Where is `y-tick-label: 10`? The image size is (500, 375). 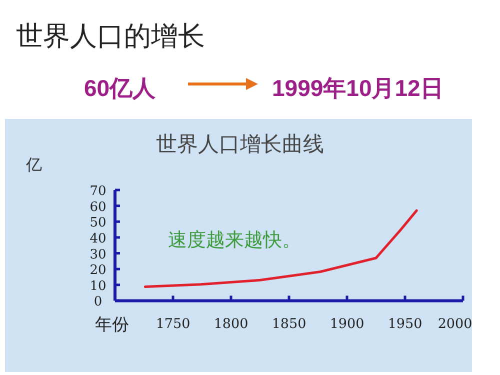 y-tick-label: 10 is located at coordinates (98, 286).